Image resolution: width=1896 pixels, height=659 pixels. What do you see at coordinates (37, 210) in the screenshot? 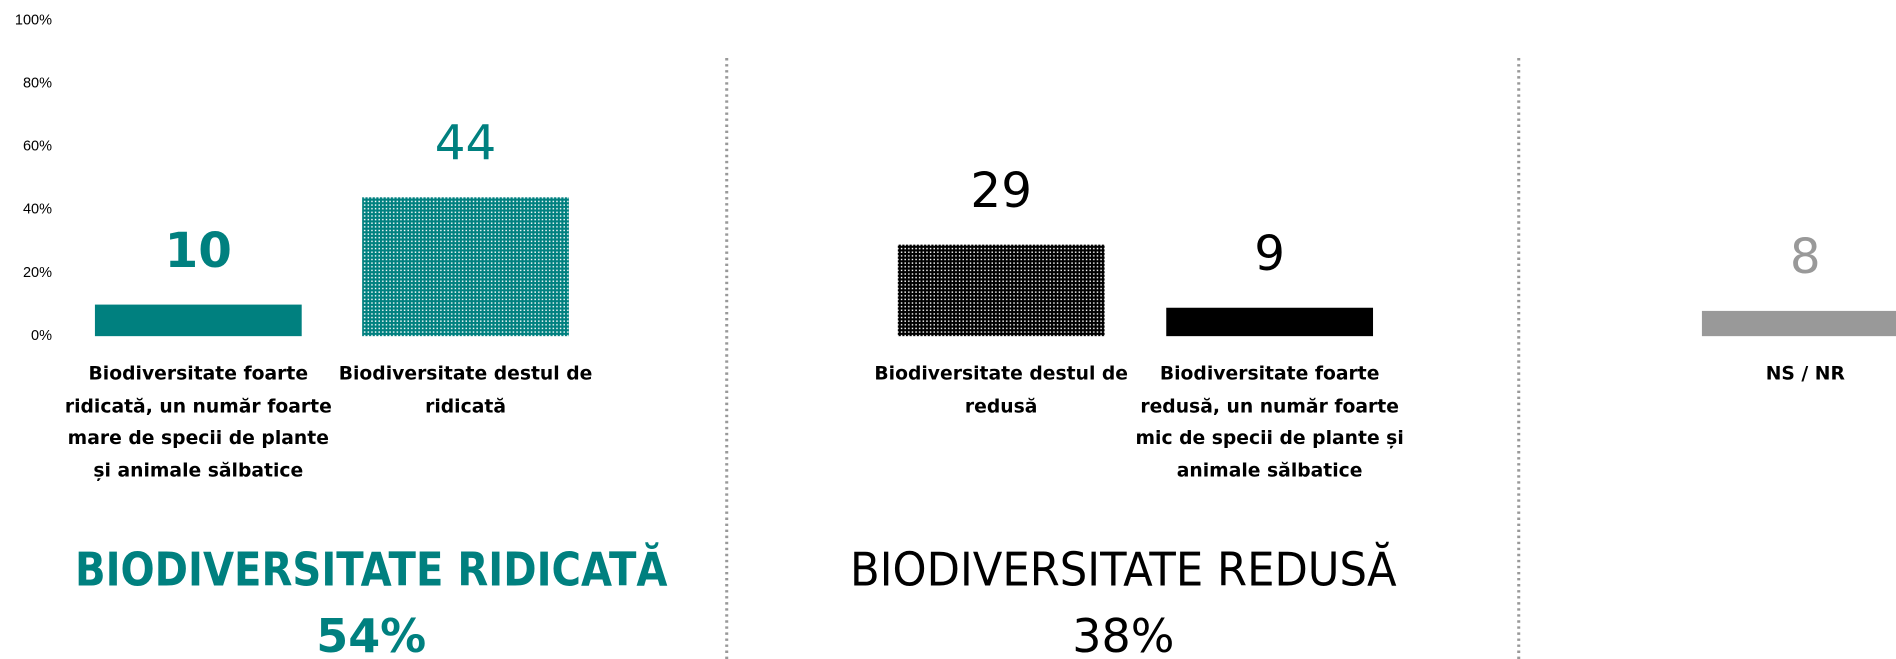
I see `y-tick-label: 40%` at bounding box center [37, 210].